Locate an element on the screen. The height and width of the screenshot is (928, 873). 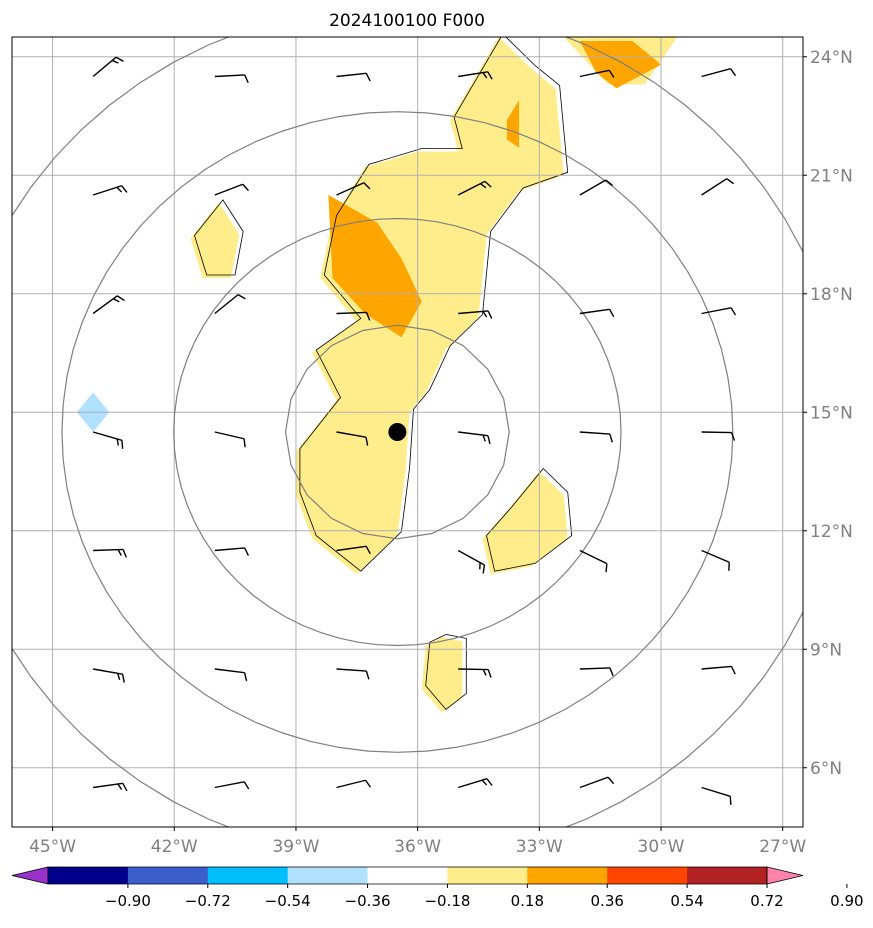
colorbar-tick-label: −0.72 is located at coordinates (208, 901).